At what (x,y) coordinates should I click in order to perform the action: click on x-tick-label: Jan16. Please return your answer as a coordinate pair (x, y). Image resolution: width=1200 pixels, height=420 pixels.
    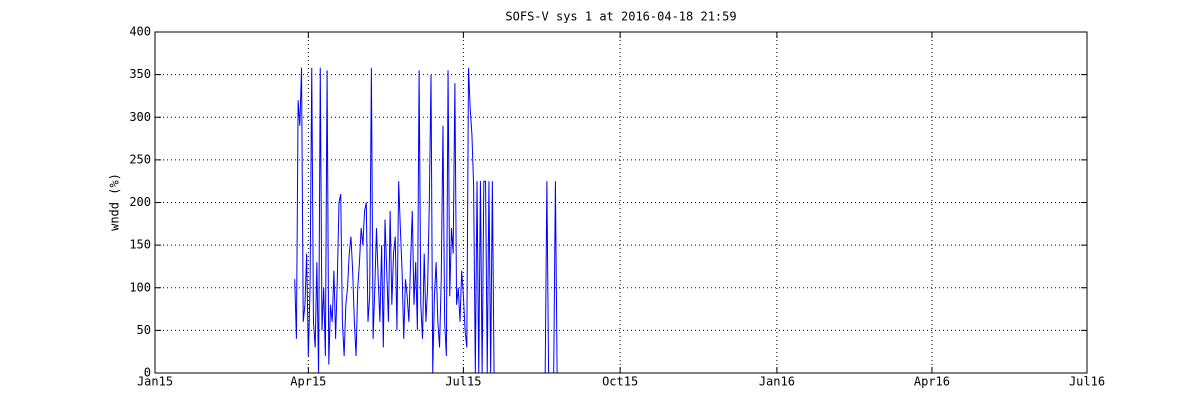
    Looking at the image, I should click on (777, 382).